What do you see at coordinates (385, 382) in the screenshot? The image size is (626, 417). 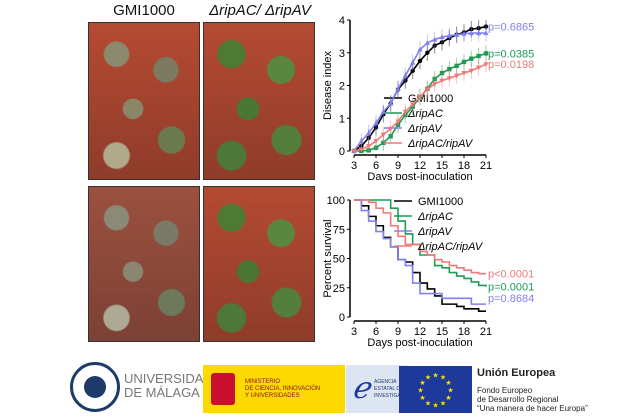 I see `agencia-line1: AGENCIA` at bounding box center [385, 382].